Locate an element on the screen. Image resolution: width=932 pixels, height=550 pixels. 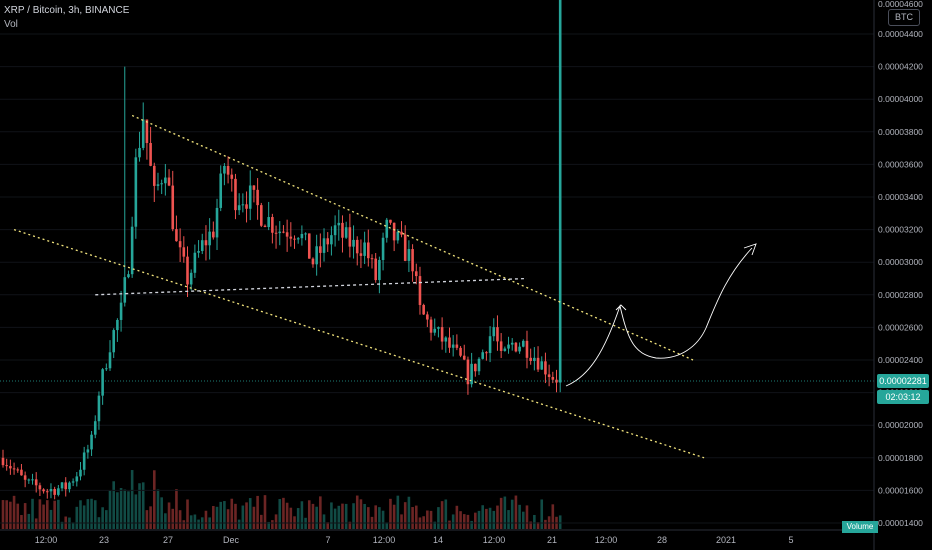
neckline is located at coordinates (311, 286).